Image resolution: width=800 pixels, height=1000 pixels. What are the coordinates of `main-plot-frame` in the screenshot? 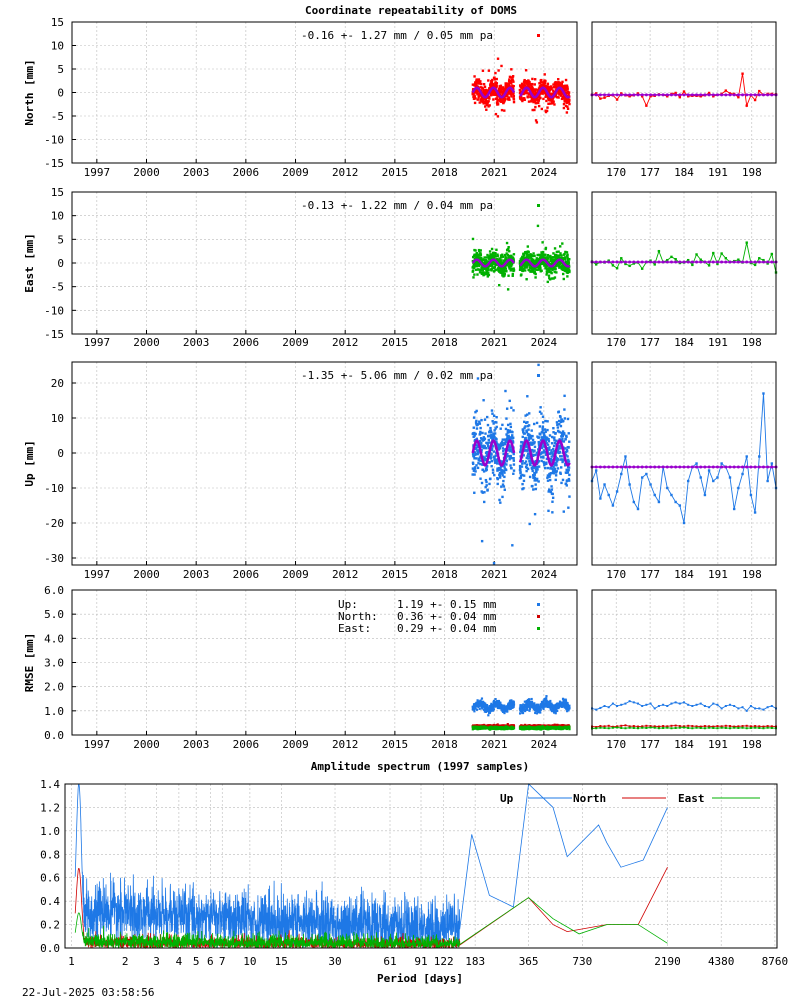 It's located at (324, 263).